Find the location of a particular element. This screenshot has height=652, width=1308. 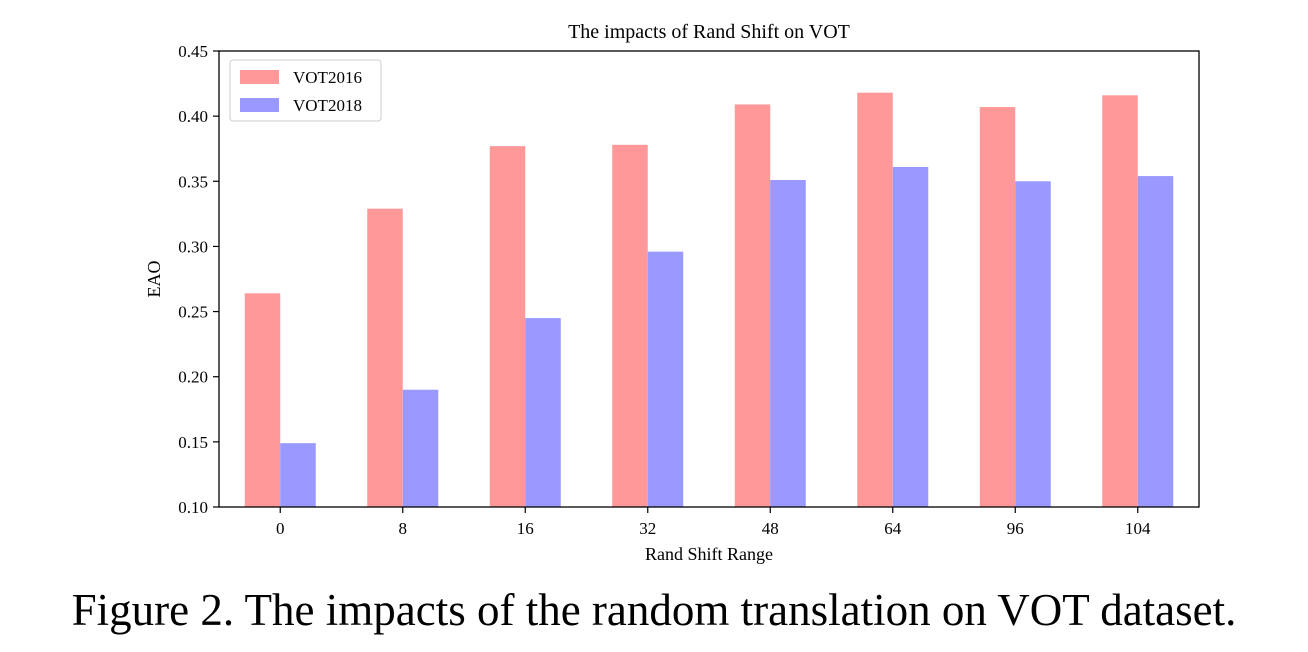

x-tick-label: 104 is located at coordinates (1138, 528).